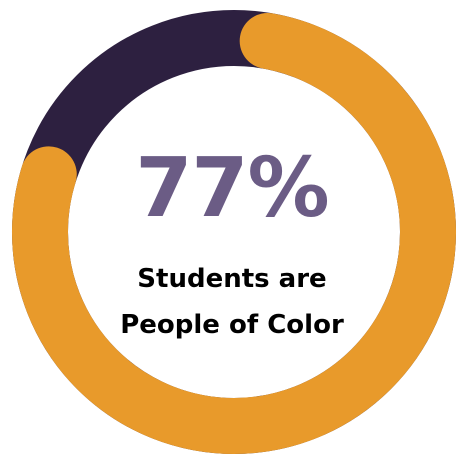 This screenshot has height=461, width=464. Describe the element at coordinates (232, 325) in the screenshot. I see `caption-line-2: People of Color` at that location.